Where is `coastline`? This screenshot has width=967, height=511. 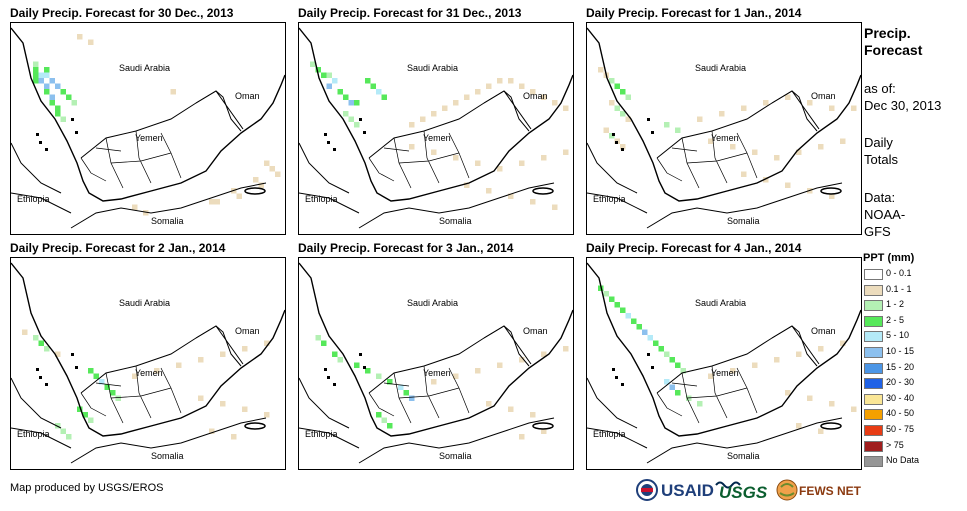 coastline is located at coordinates (724, 114).